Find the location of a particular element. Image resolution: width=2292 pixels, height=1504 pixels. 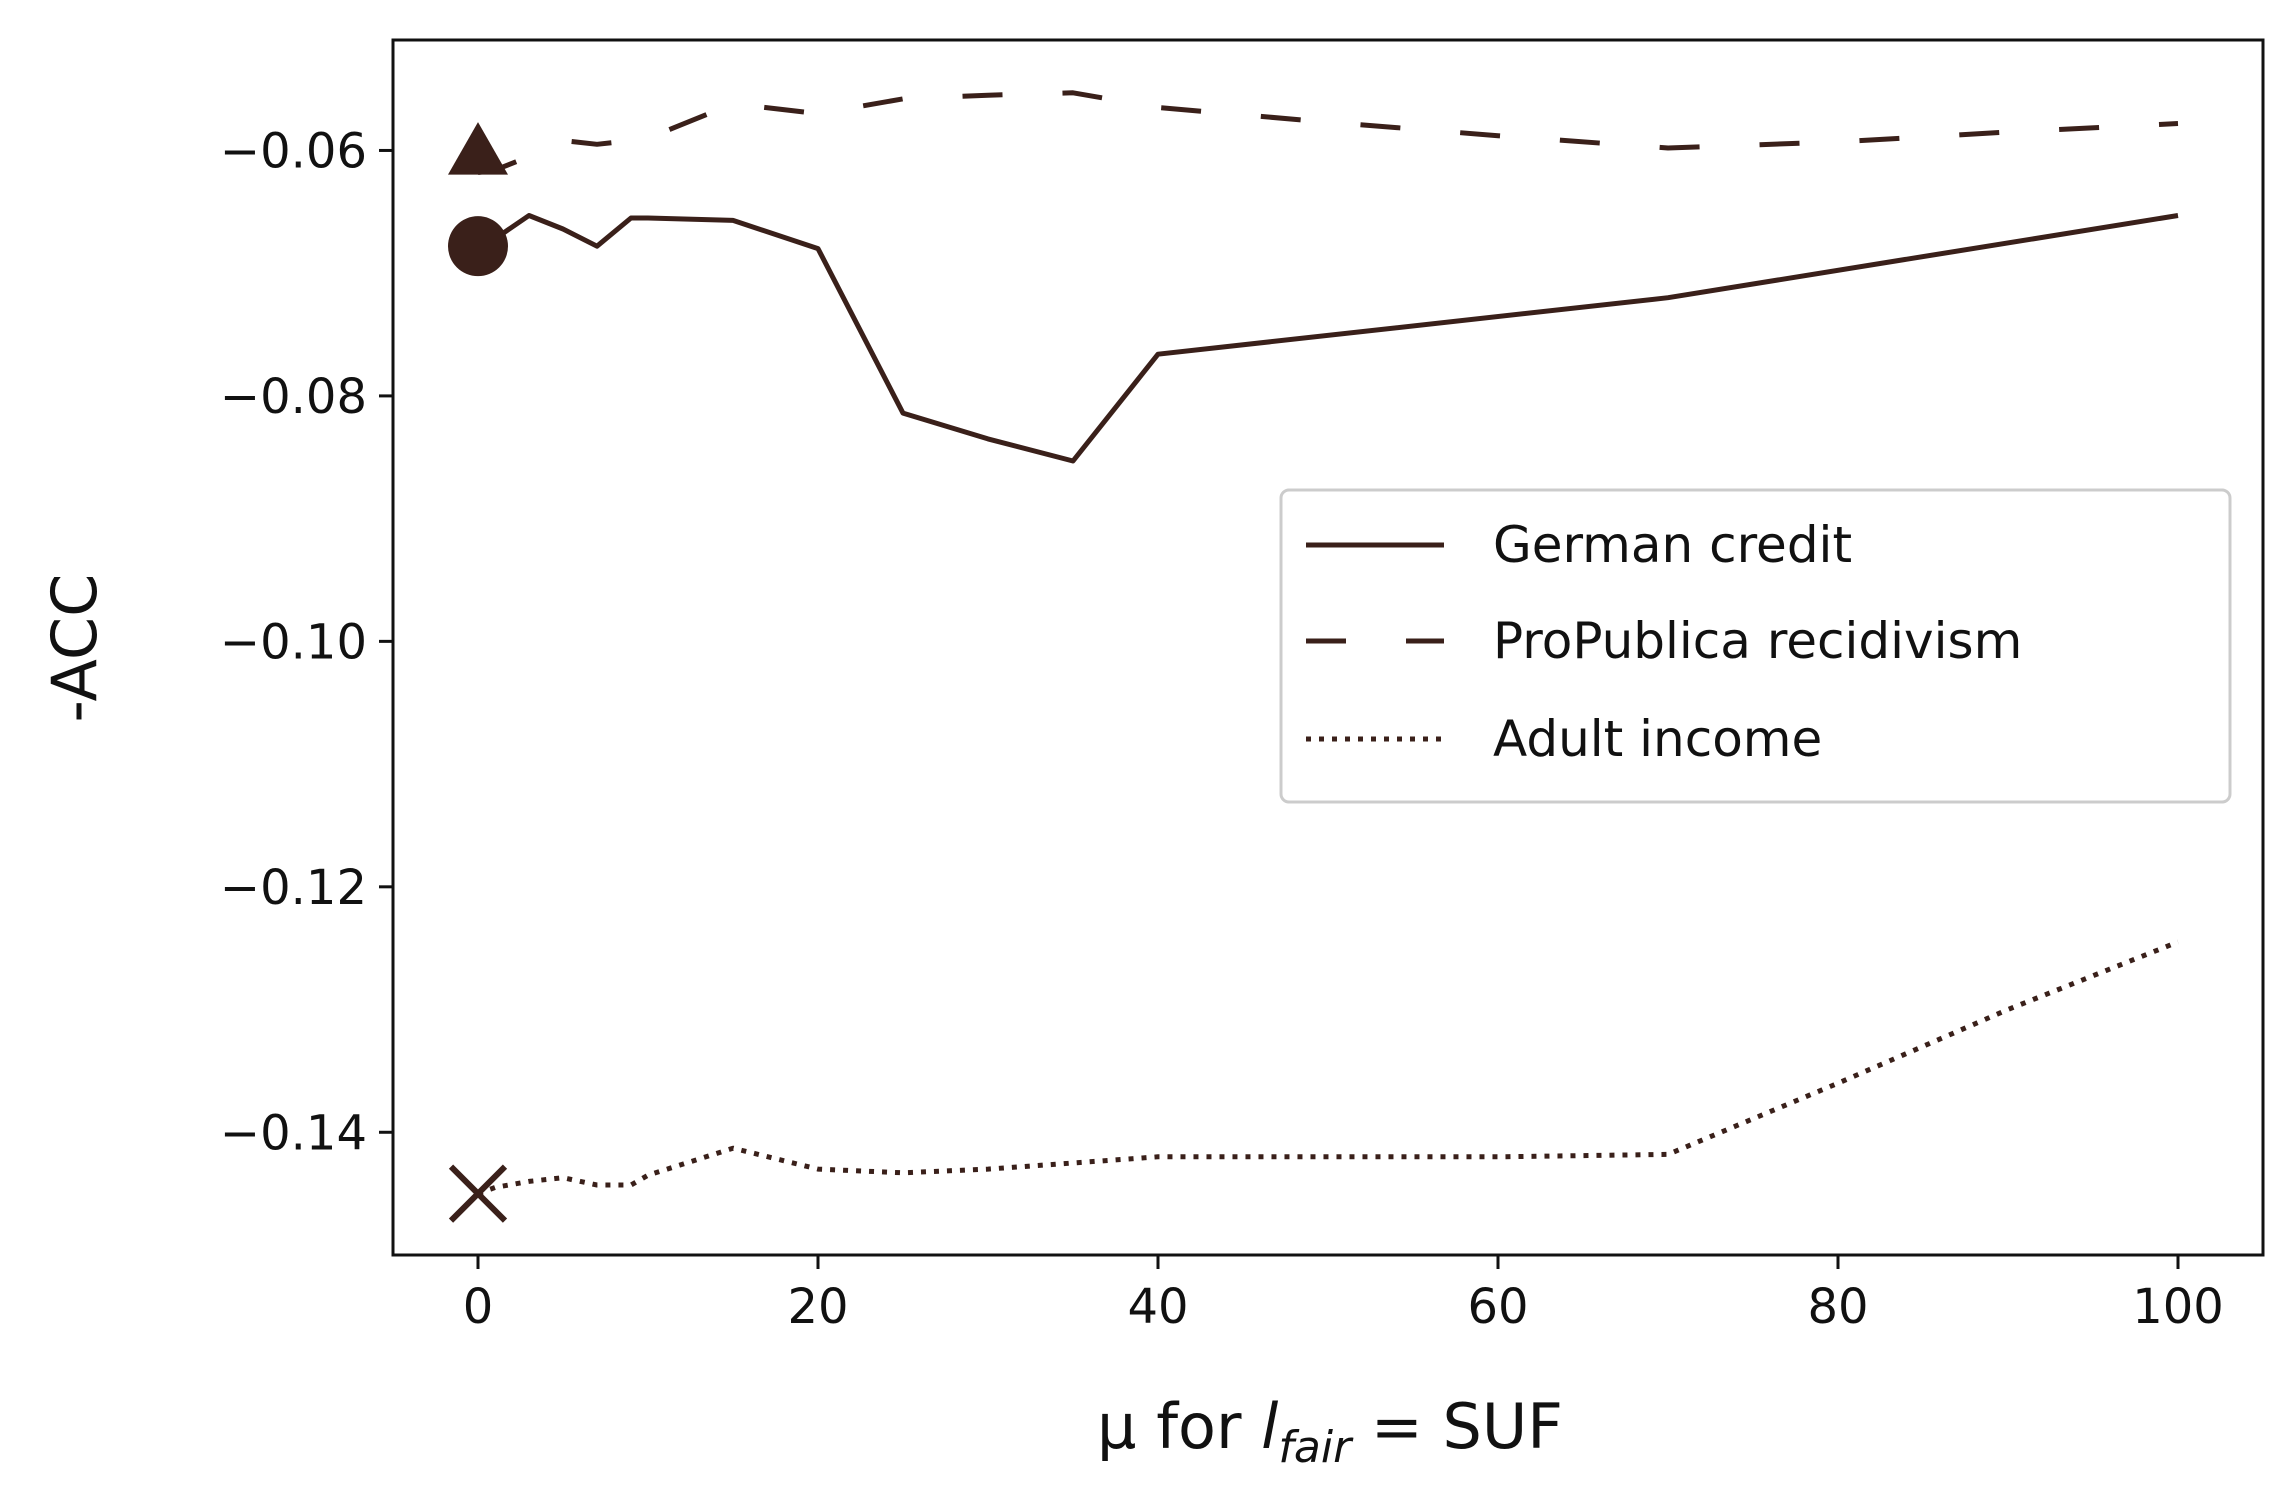

x-tick-label: 80 is located at coordinates (1837, 1307).